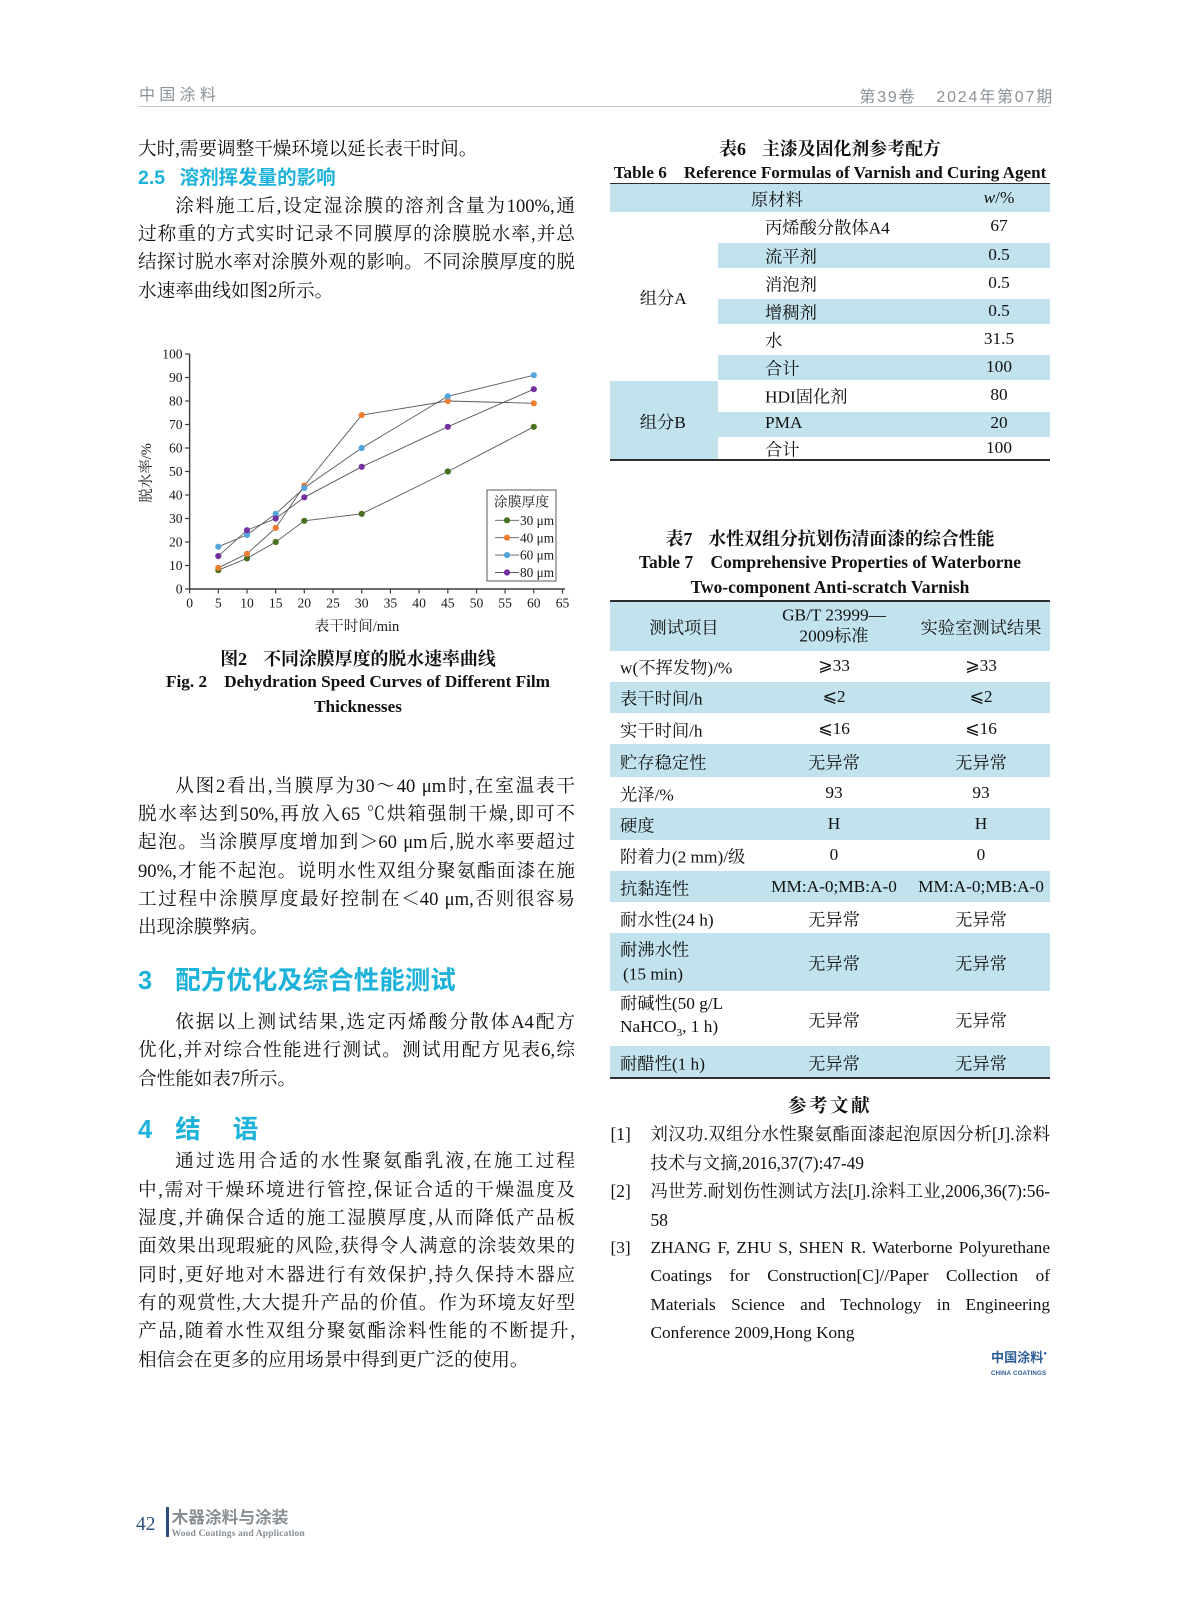  What do you see at coordinates (357, 626) in the screenshot?
I see `svg-text: 表干时间/min` at bounding box center [357, 626].